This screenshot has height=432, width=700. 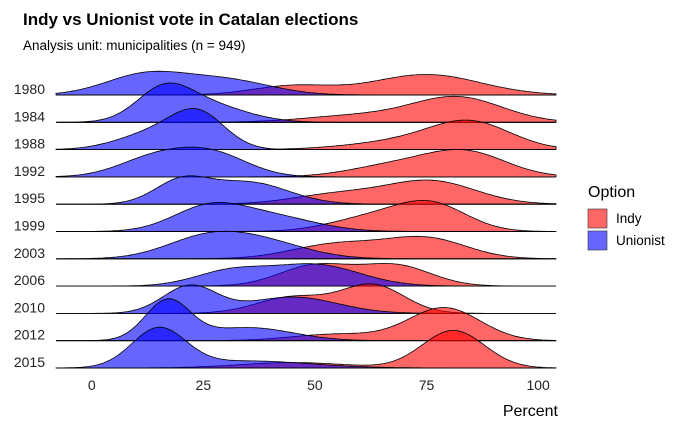 I want to click on legend-title: Option, so click(x=611, y=192).